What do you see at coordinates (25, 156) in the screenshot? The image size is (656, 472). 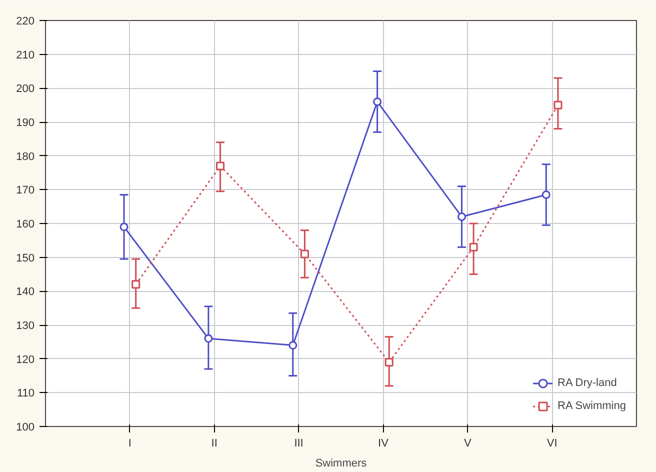 I see `y-tick-label: 180` at bounding box center [25, 156].